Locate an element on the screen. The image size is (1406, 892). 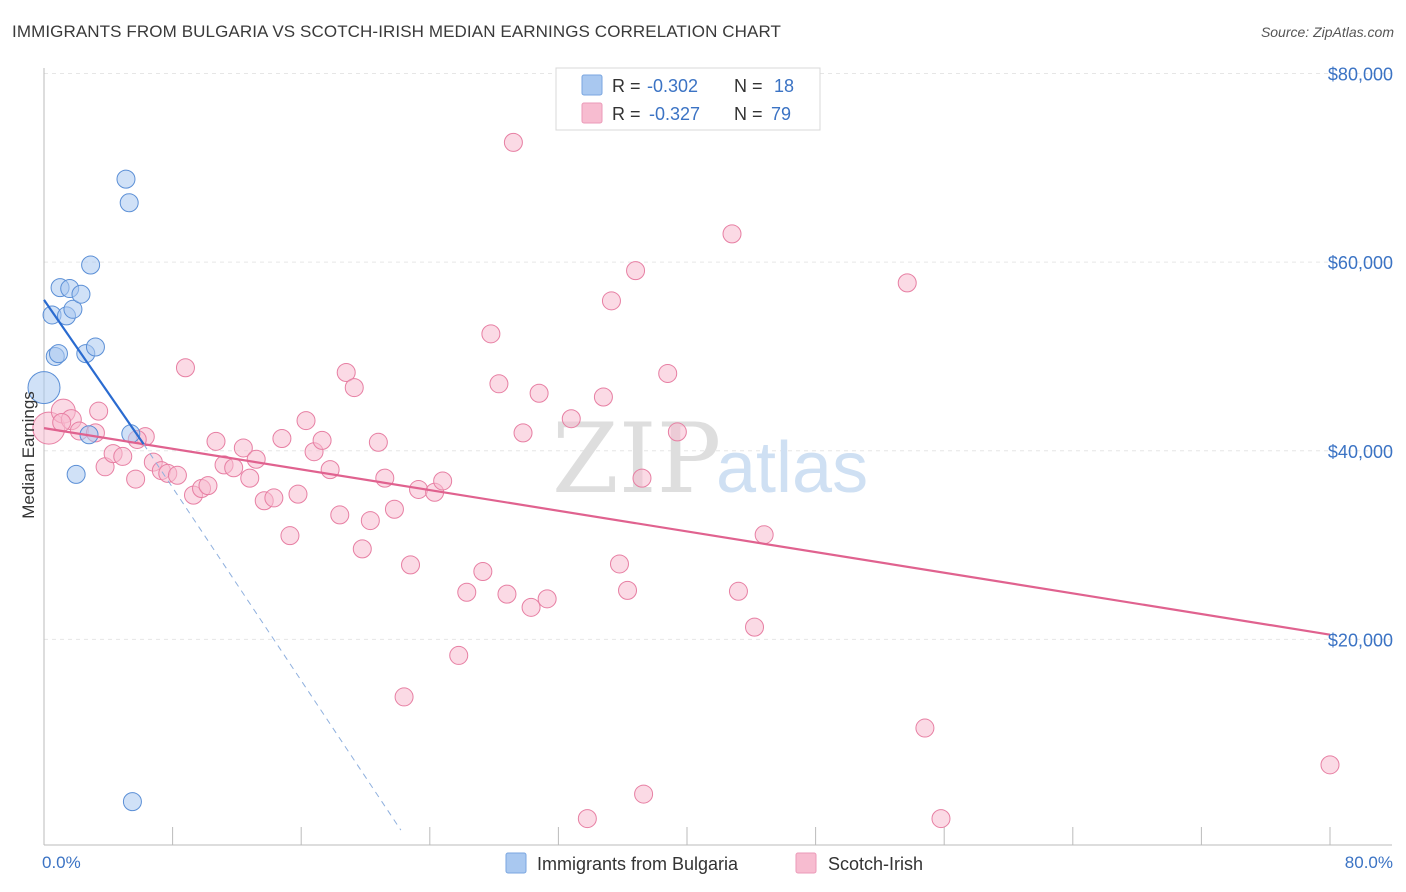
x-tick-label-1: 80.0% is located at coordinates (1369, 862).